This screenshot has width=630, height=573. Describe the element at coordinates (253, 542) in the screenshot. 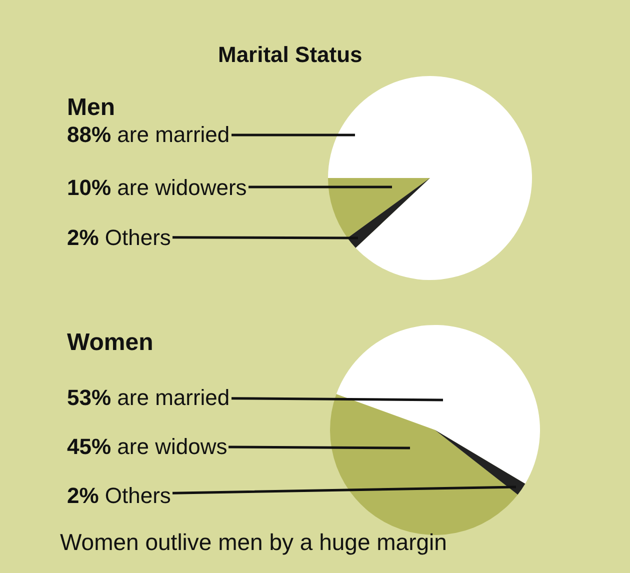

I see `text: Women outlive men by a huge margin` at that location.